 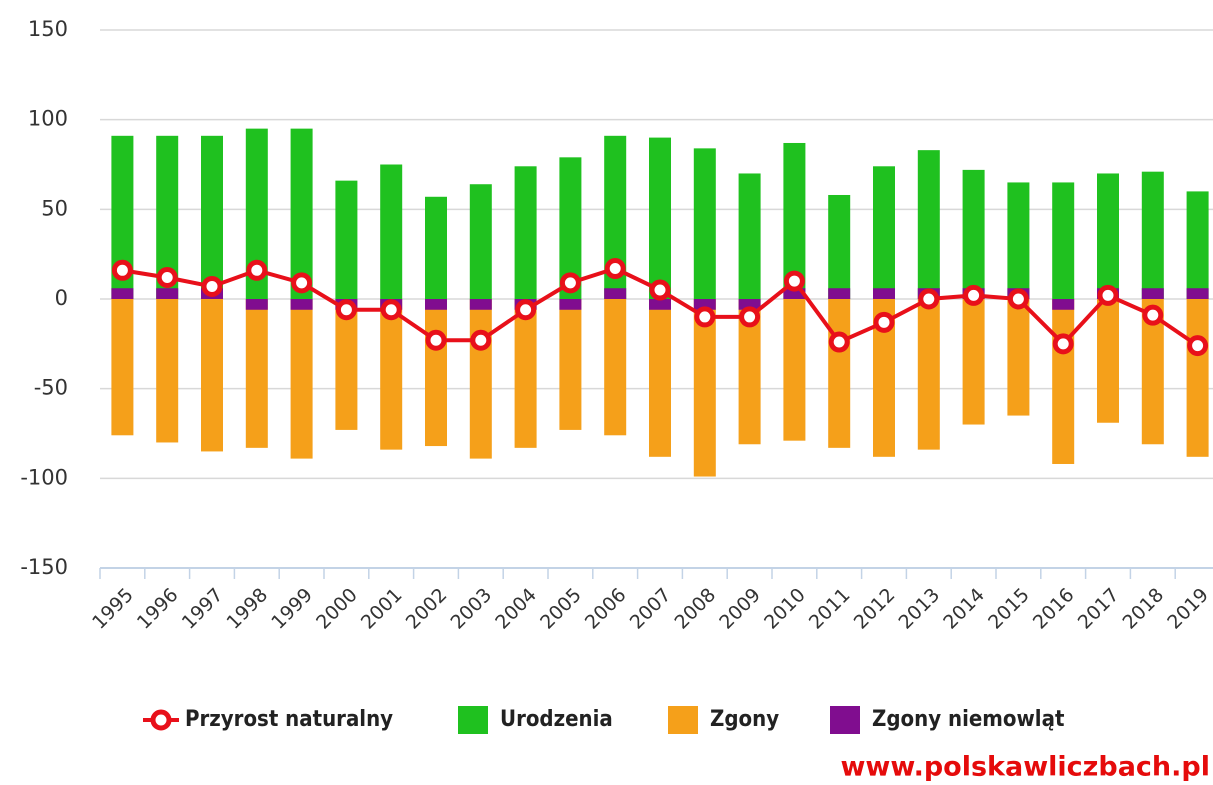 What do you see at coordinates (44, 477) in the screenshot?
I see `y-tick-label: -100` at bounding box center [44, 477].